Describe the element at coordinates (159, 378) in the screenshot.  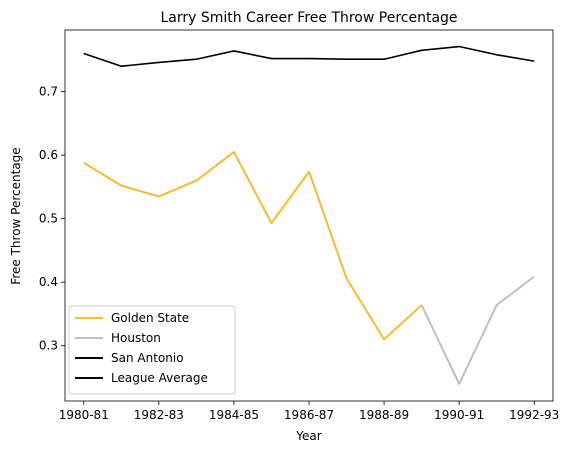
I see `legend-label-3: League Average` at that location.